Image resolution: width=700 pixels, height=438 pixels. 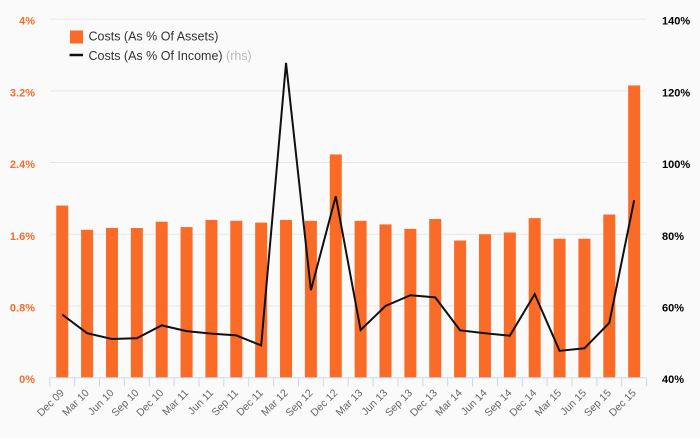 What do you see at coordinates (22, 93) in the screenshot?
I see `svg-text: 3.2%` at bounding box center [22, 93].